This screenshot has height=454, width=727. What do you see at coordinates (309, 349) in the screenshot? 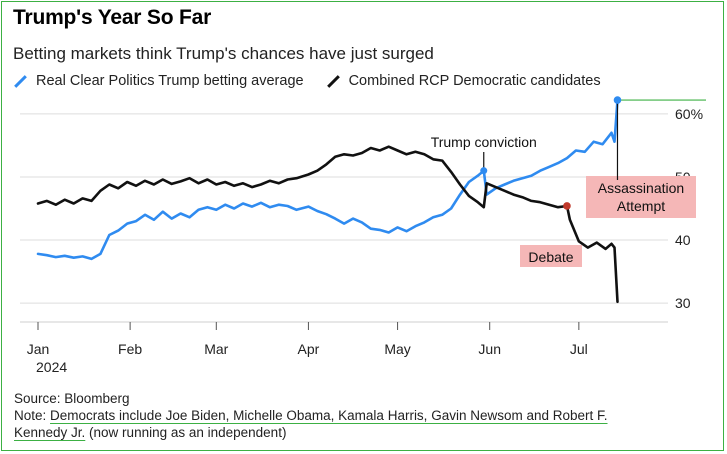
I see `x-tick-label: Apr` at bounding box center [309, 349].